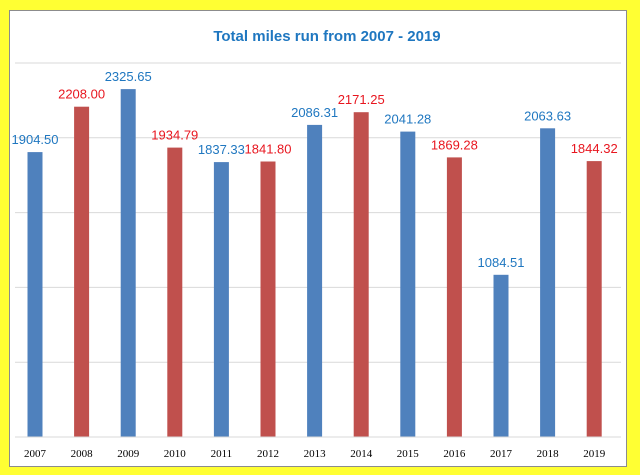 The width and height of the screenshot is (640, 475). Describe the element at coordinates (315, 281) in the screenshot. I see `bar-2013` at that location.